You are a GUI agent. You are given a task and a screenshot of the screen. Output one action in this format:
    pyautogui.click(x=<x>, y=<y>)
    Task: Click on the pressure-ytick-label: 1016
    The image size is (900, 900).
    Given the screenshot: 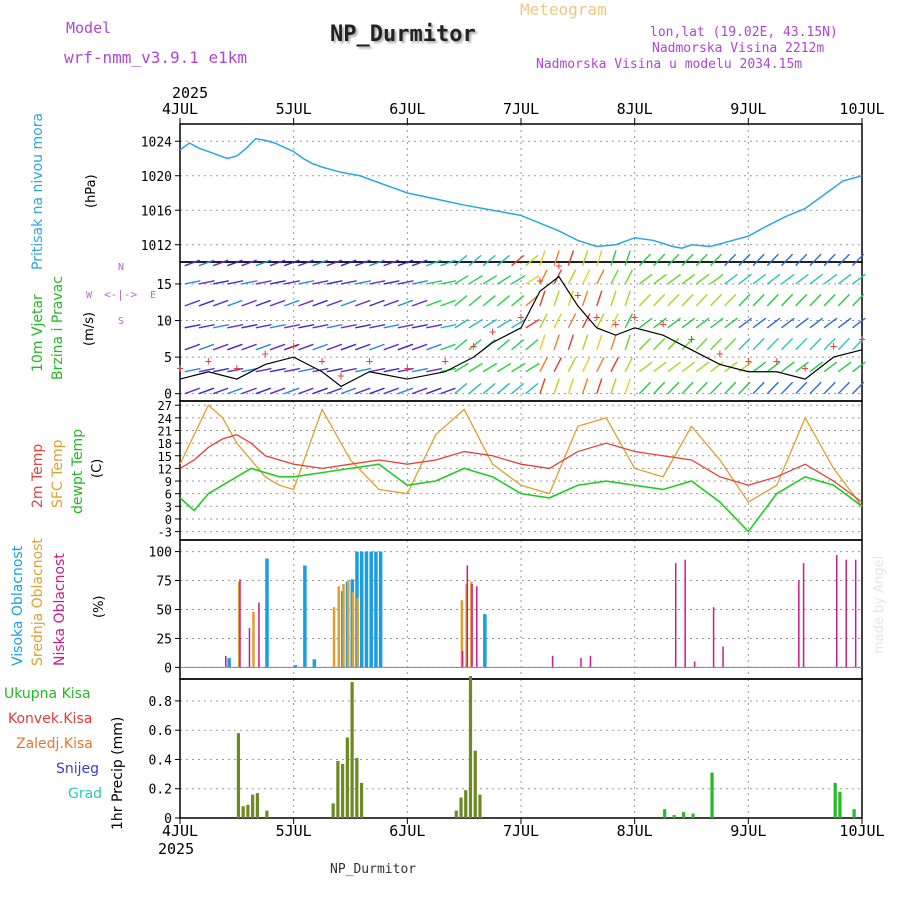 What is the action you would take?
    pyautogui.click(x=156, y=211)
    